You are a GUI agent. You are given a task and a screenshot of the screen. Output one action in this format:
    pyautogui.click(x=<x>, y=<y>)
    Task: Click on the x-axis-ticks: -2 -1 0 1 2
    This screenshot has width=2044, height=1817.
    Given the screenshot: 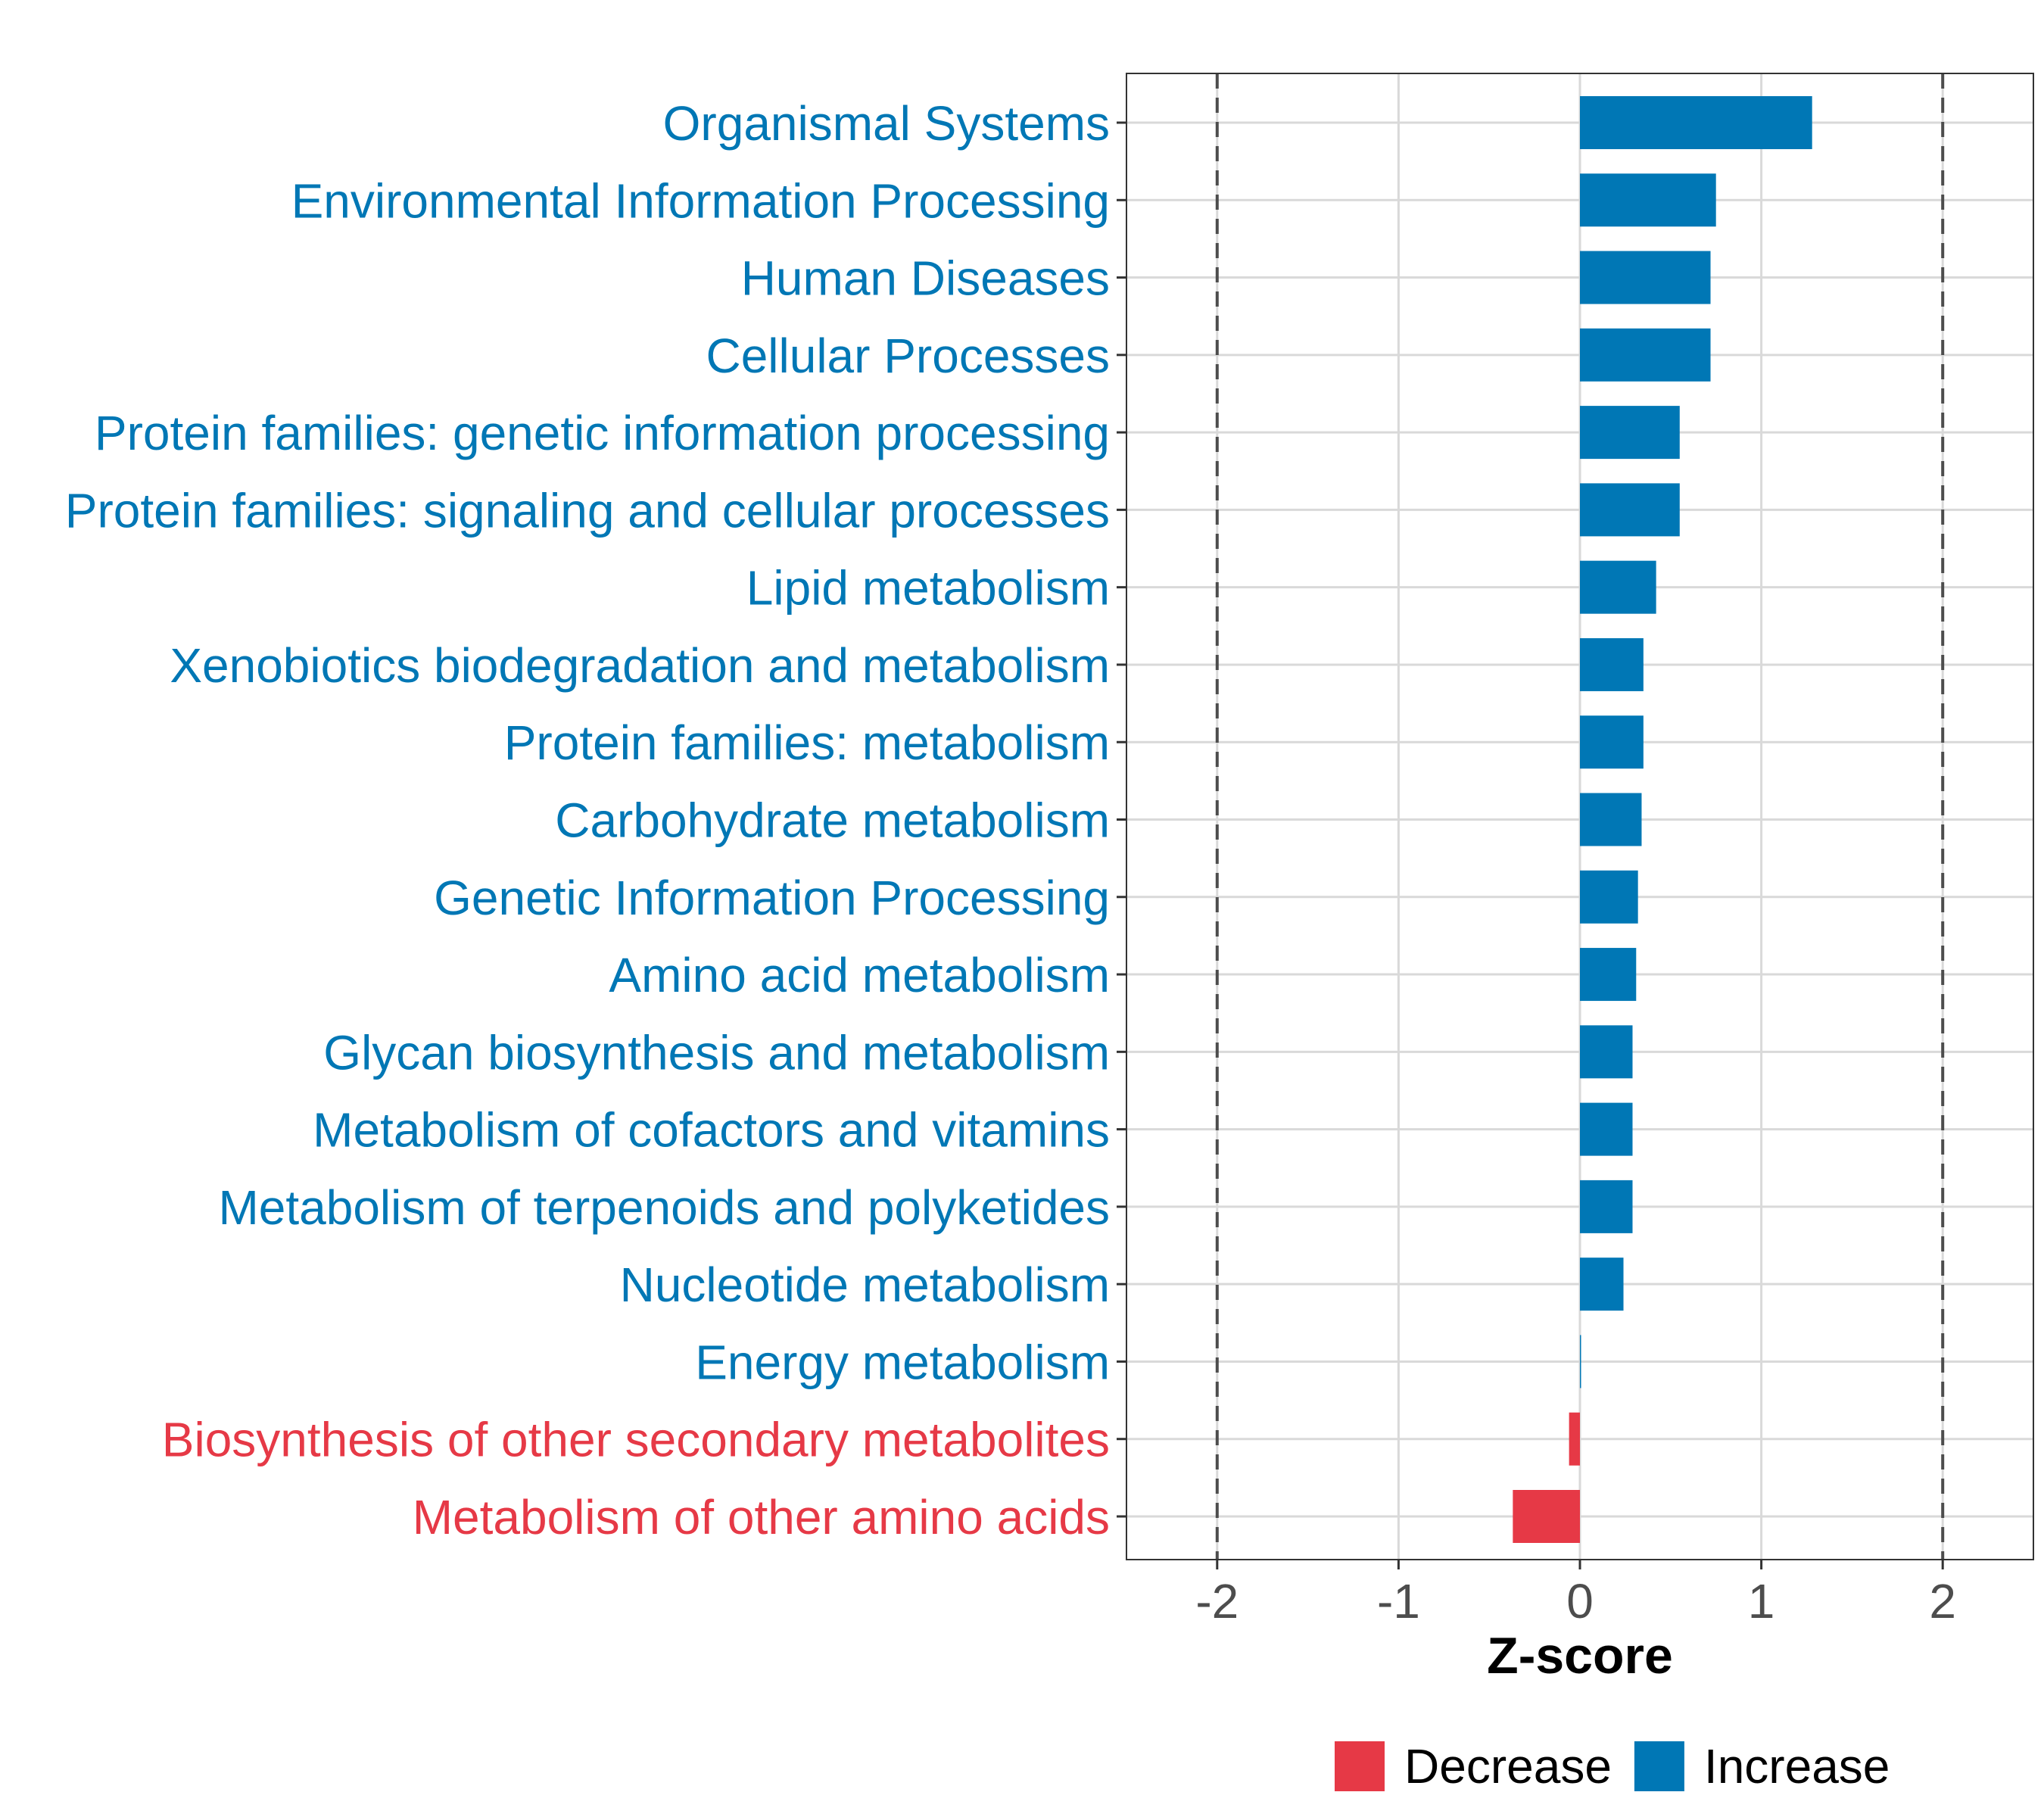 What is the action you would take?
    pyautogui.click(x=1575, y=1594)
    